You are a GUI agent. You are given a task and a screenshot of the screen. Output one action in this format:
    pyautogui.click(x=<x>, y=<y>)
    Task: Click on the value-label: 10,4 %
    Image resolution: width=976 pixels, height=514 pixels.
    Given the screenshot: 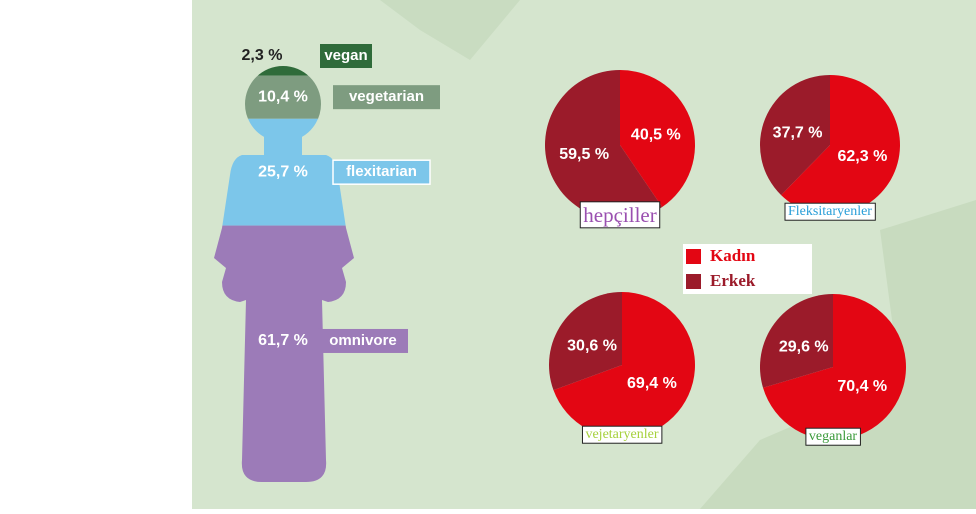 What is the action you would take?
    pyautogui.click(x=283, y=96)
    